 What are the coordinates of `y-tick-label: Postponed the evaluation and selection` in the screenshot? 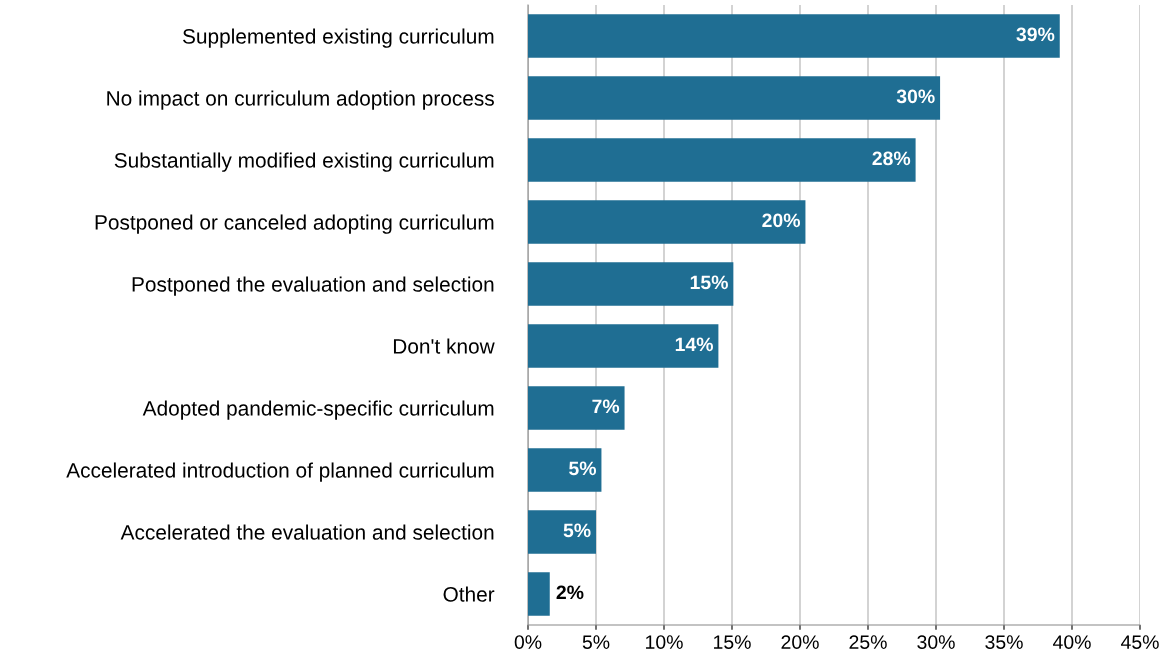 It's located at (313, 286).